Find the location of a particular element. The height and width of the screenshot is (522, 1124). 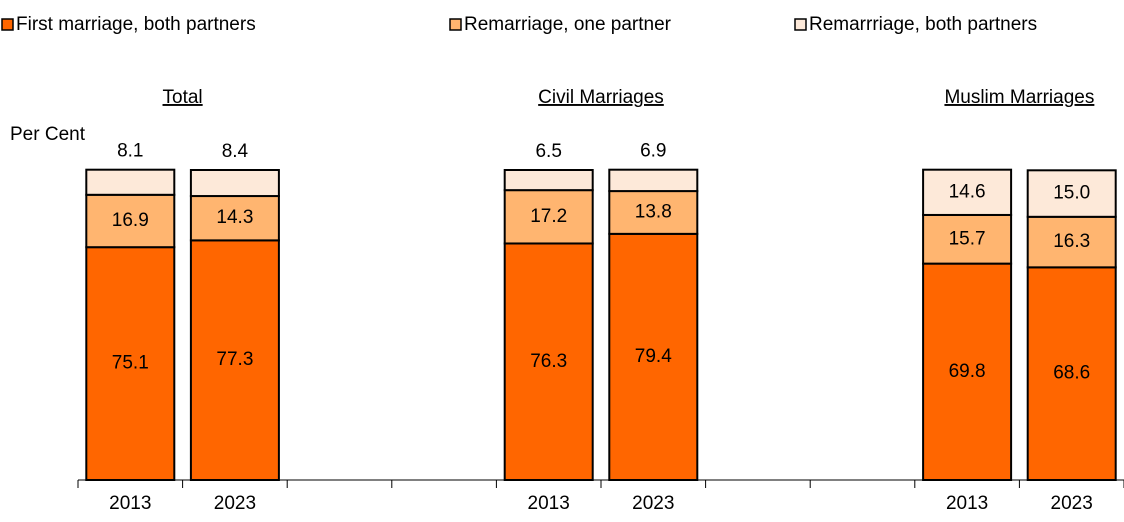

legend-label: Remarrriage, both partners is located at coordinates (923, 24).